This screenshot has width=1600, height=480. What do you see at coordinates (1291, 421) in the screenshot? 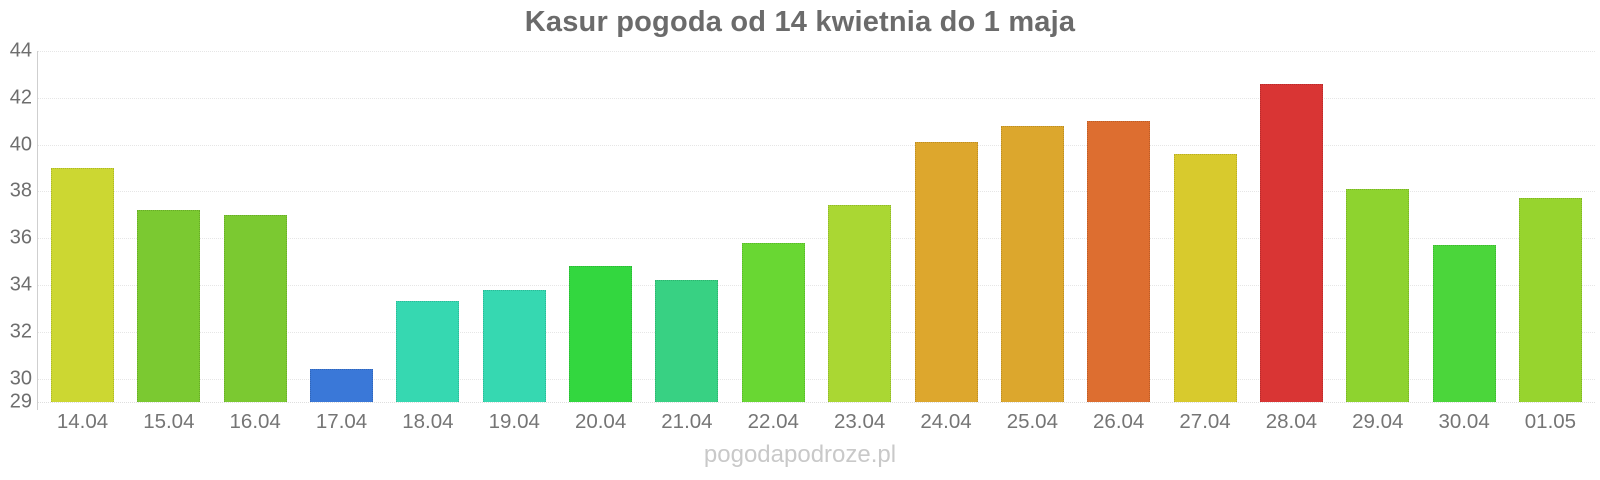
I see `x-axis-label-28-04: 28.04` at bounding box center [1291, 421].